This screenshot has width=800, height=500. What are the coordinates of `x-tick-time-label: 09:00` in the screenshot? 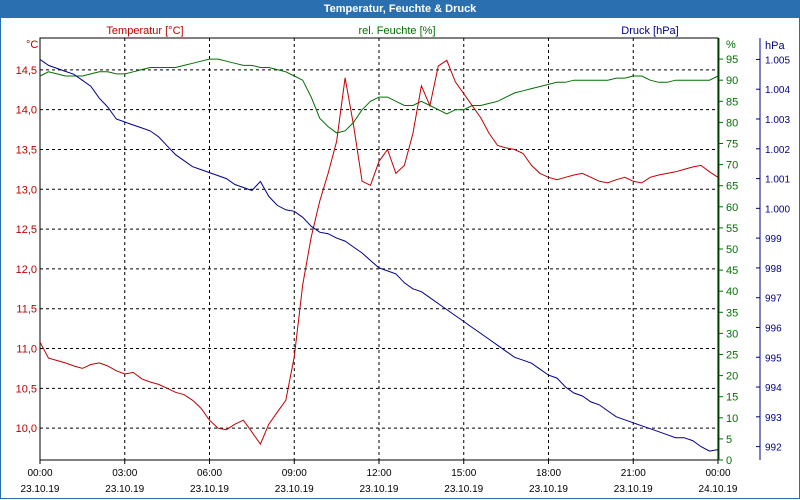 It's located at (294, 473).